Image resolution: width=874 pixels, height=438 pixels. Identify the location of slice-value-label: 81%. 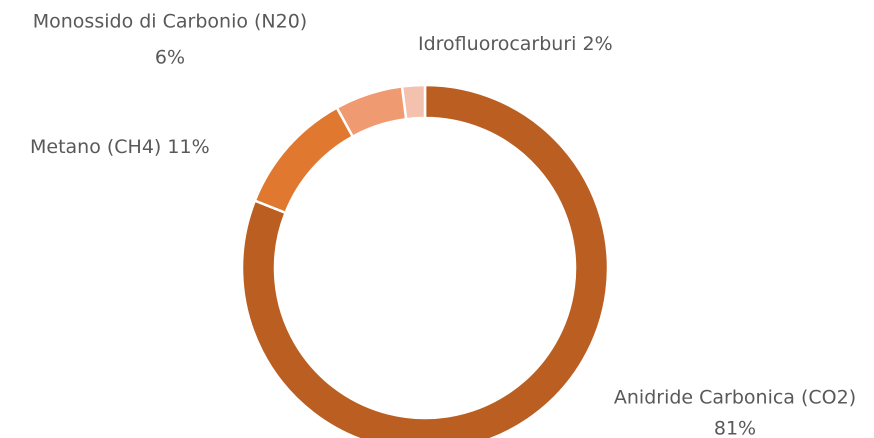
(735, 428).